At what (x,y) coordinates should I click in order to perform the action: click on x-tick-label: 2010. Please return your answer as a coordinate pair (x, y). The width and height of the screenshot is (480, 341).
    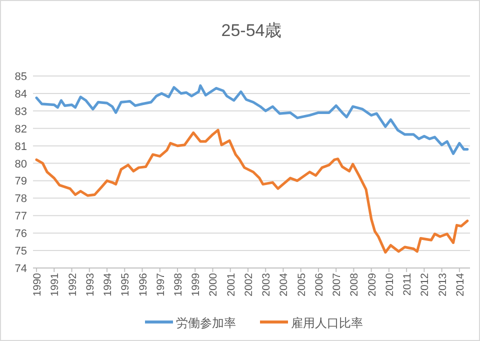
    Looking at the image, I should click on (390, 284).